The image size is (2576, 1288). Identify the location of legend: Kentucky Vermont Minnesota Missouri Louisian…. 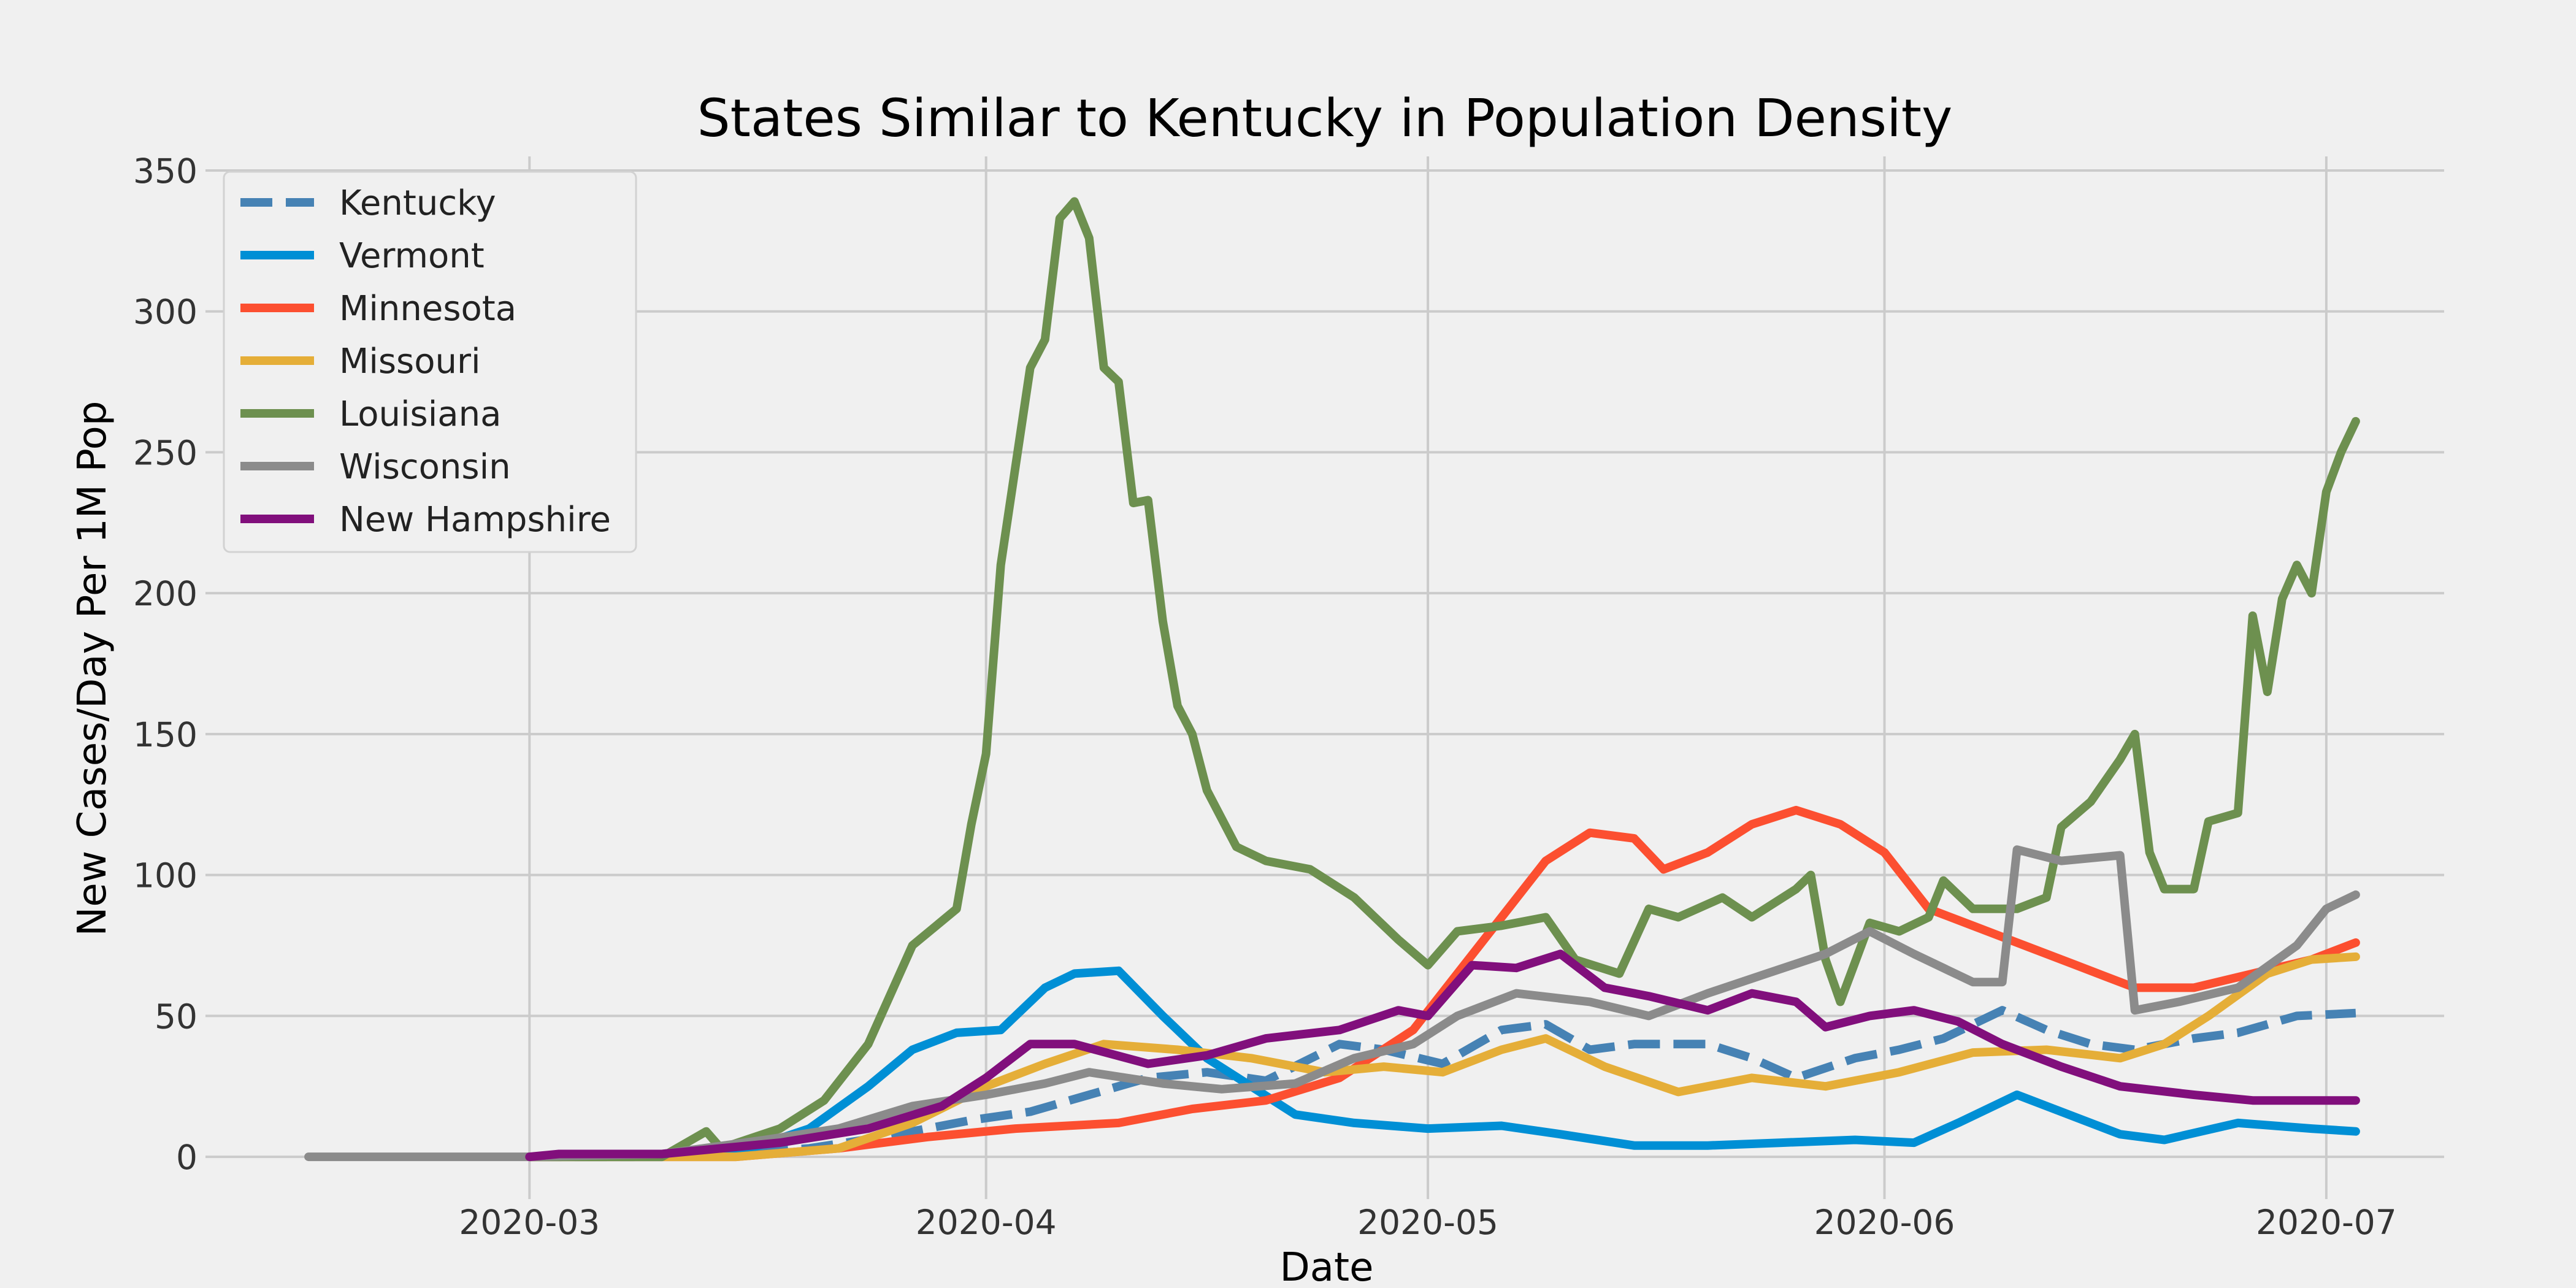
(430, 362).